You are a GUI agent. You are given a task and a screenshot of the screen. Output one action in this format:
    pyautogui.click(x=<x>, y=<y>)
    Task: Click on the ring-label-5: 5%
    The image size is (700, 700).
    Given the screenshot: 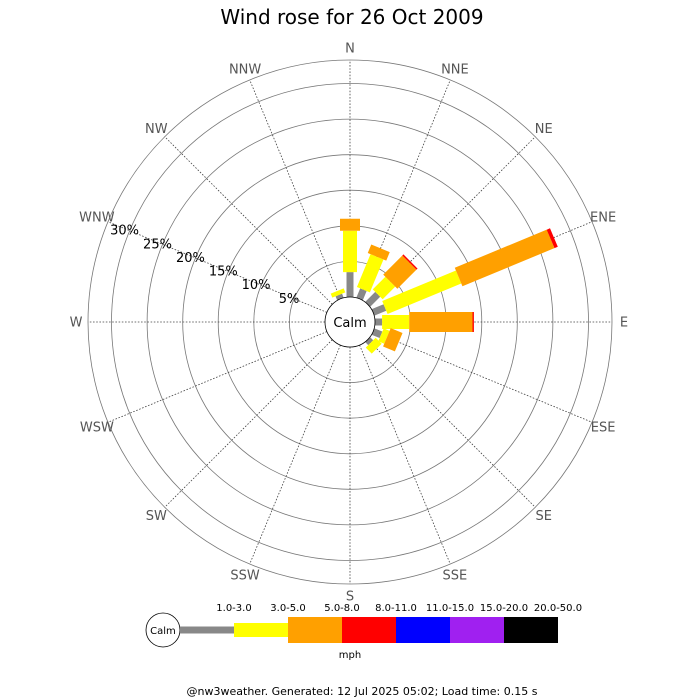 What is the action you would take?
    pyautogui.click(x=289, y=299)
    